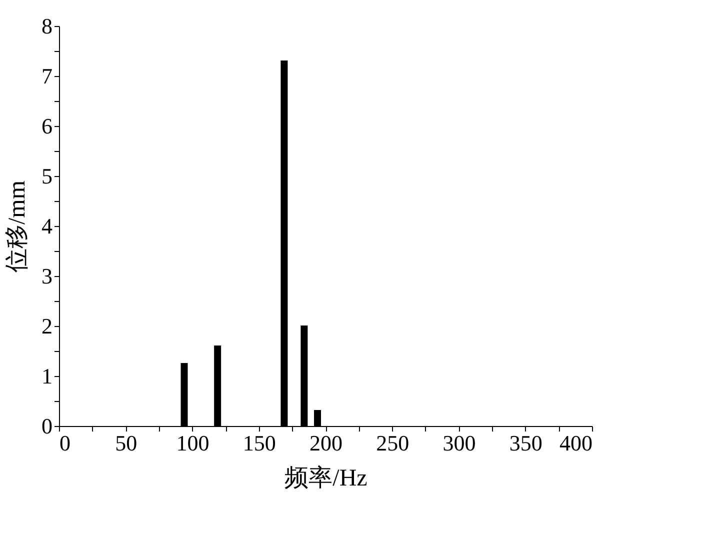  Describe the element at coordinates (47, 76) in the screenshot. I see `y-tick-label: 7` at that location.